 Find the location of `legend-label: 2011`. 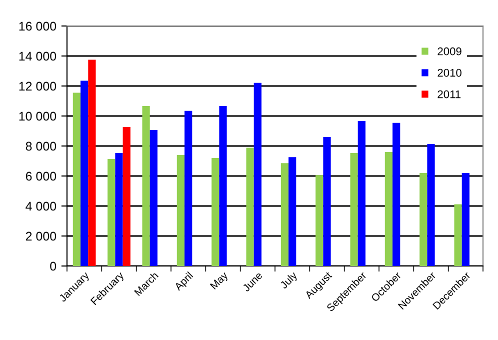

legend-label: 2011 is located at coordinates (449, 94).